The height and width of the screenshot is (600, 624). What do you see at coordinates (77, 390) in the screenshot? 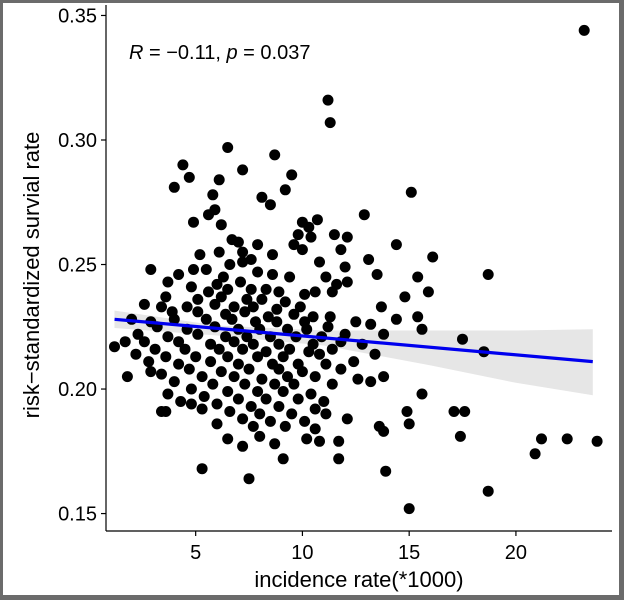
I see `y-tick-label: 0.20` at bounding box center [77, 390].